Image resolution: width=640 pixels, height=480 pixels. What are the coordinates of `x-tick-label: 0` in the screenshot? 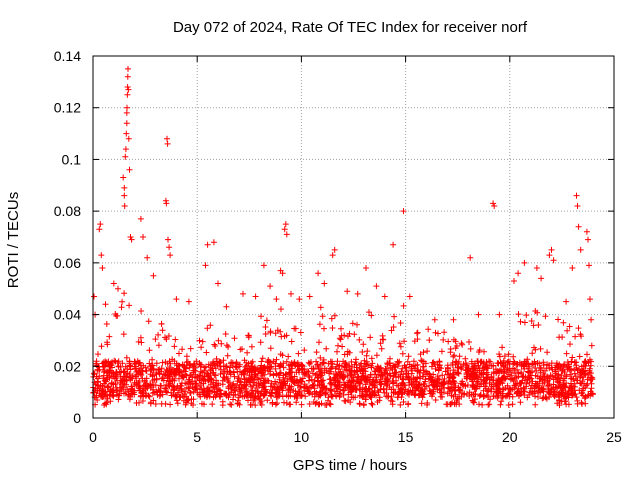 It's located at (93, 437).